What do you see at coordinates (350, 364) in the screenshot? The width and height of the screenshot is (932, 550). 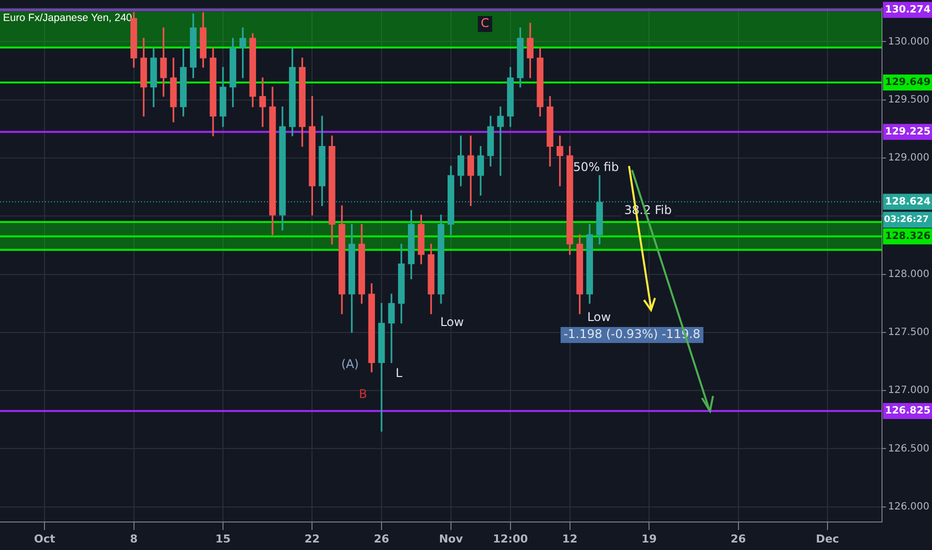 I see `annotation: (A)` at bounding box center [350, 364].